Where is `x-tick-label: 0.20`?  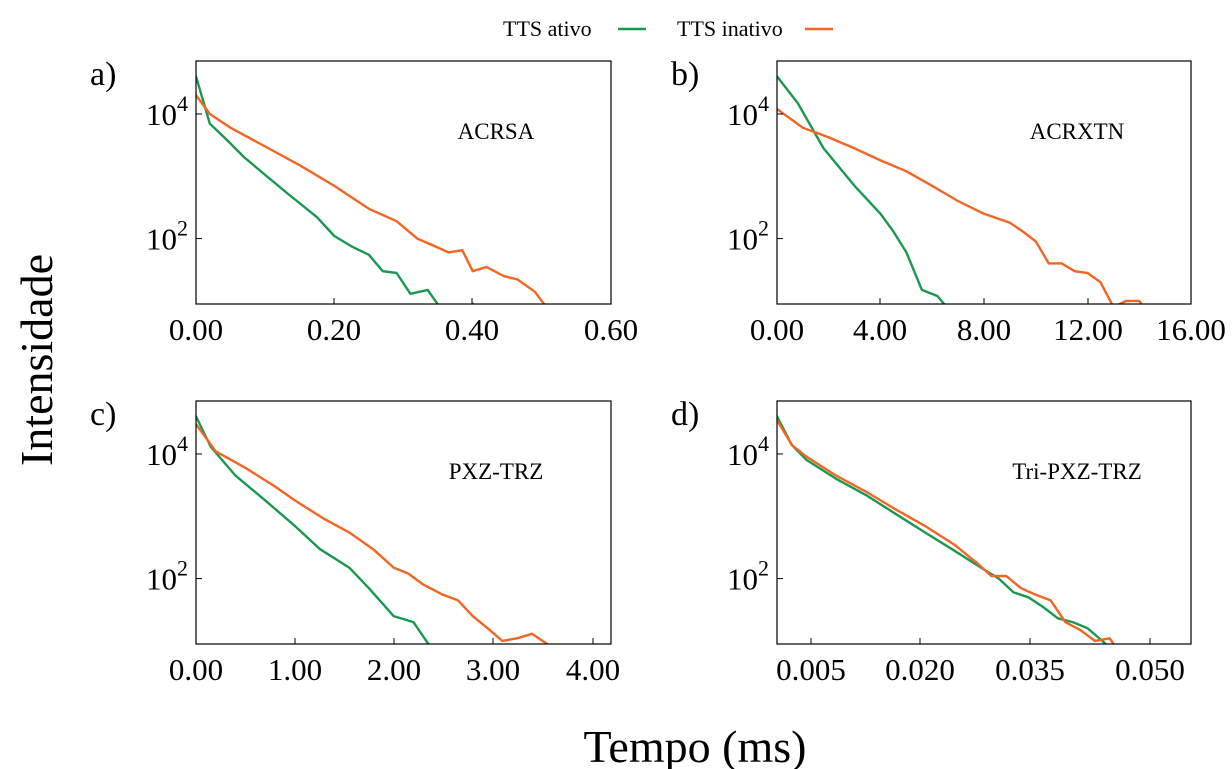
x-tick-label: 0.20 is located at coordinates (334, 329).